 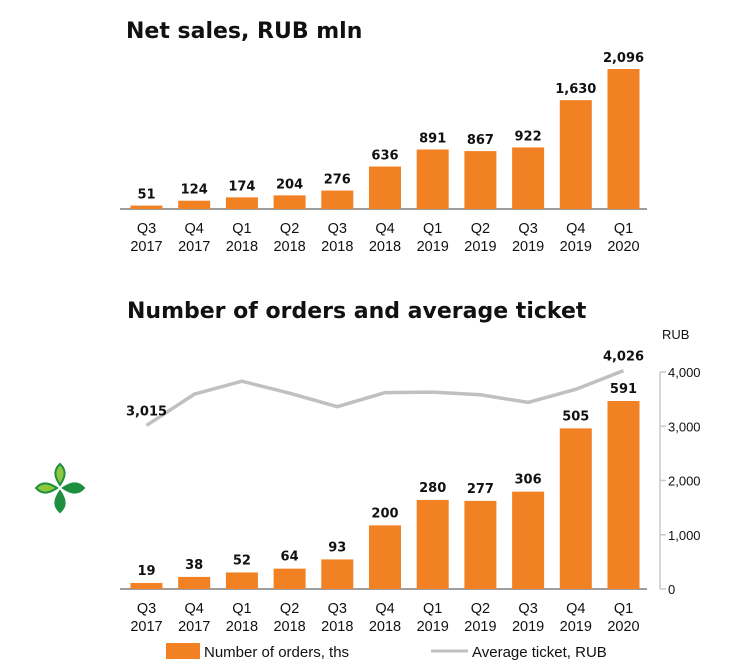 I want to click on orders-value-label: 277, so click(x=480, y=489).